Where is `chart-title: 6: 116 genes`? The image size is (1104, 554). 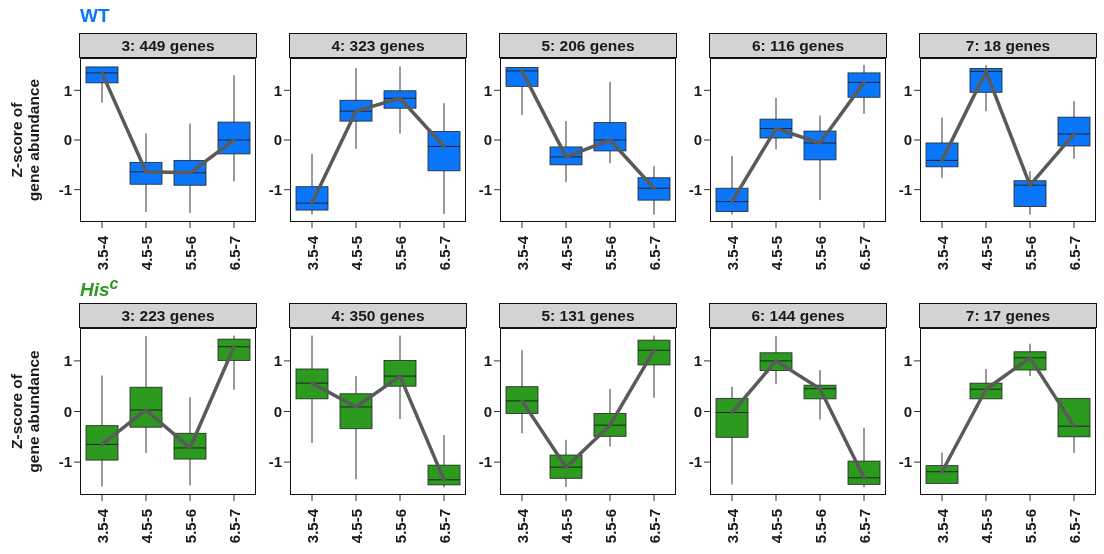
chart-title: 6: 116 genes is located at coordinates (798, 45).